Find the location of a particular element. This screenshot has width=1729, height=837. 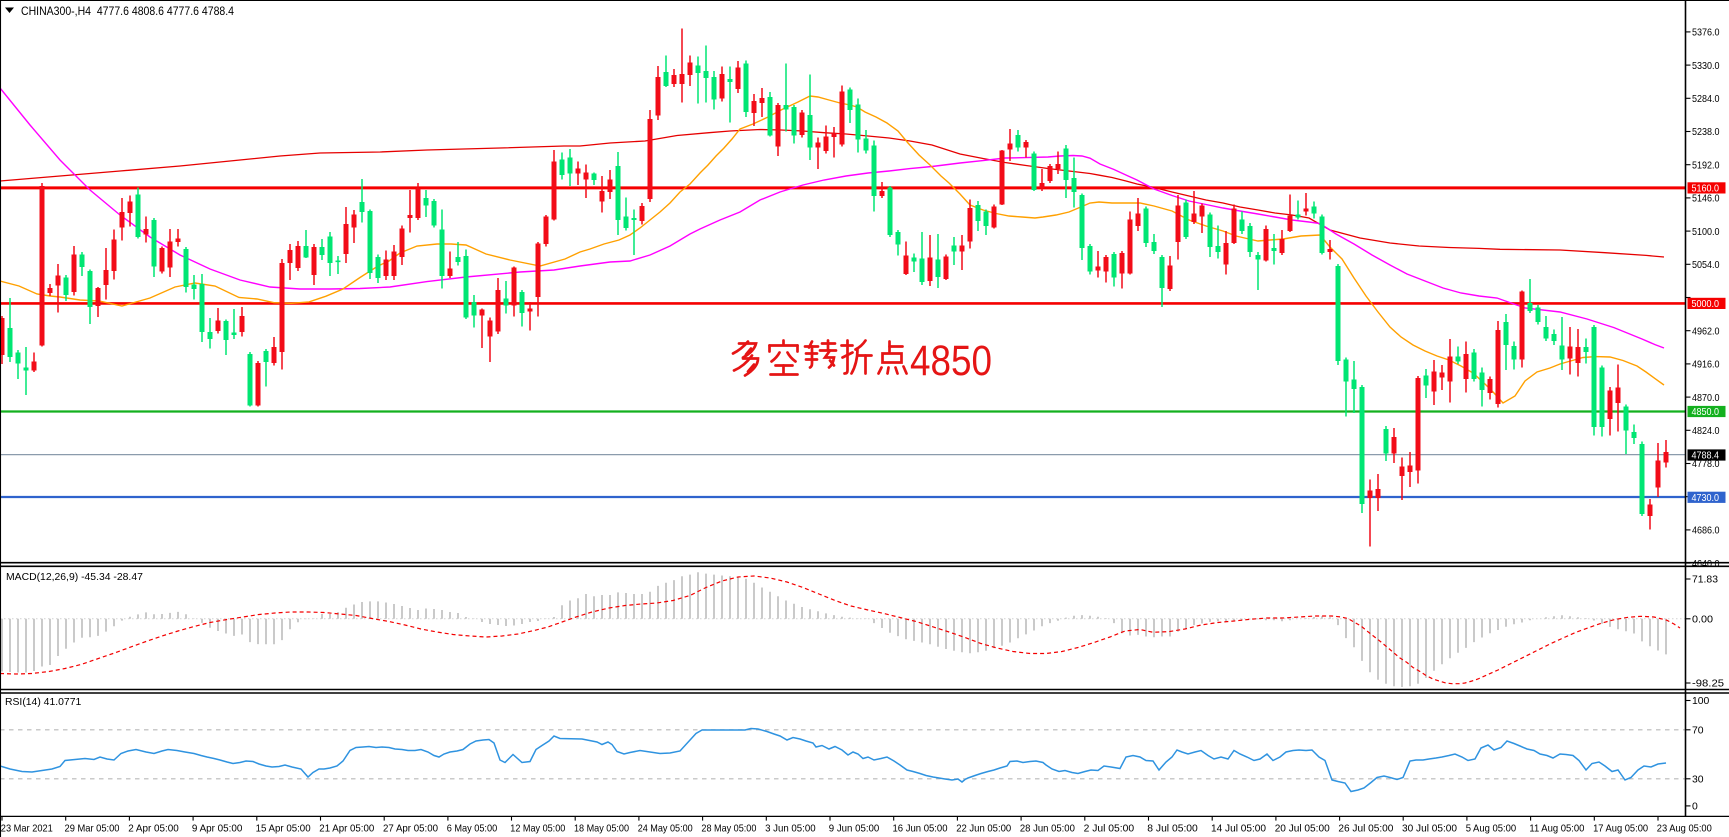

svg-text: 11 Aug 05:00 is located at coordinates (1556, 829).